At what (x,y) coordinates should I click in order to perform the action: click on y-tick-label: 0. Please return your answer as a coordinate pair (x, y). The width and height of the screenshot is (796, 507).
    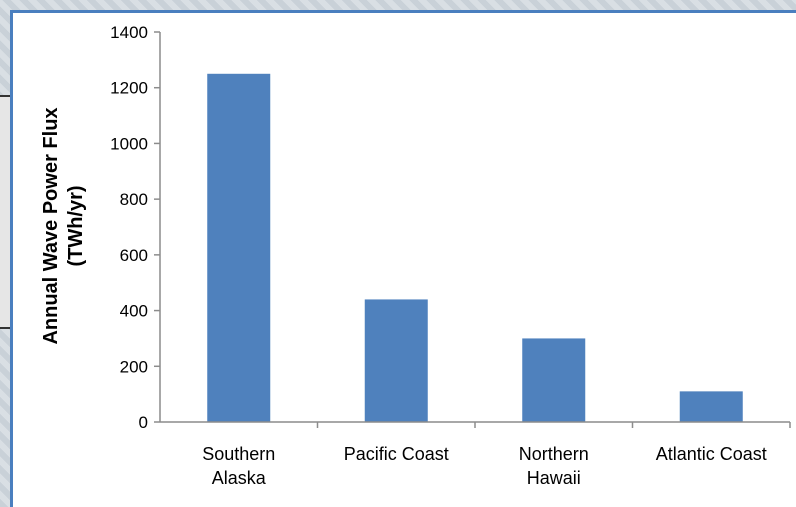
    Looking at the image, I should click on (143, 422).